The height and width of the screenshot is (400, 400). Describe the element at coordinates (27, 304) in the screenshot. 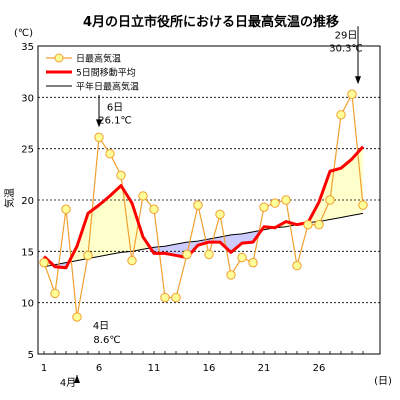

I see `y-tick-label: 10` at that location.